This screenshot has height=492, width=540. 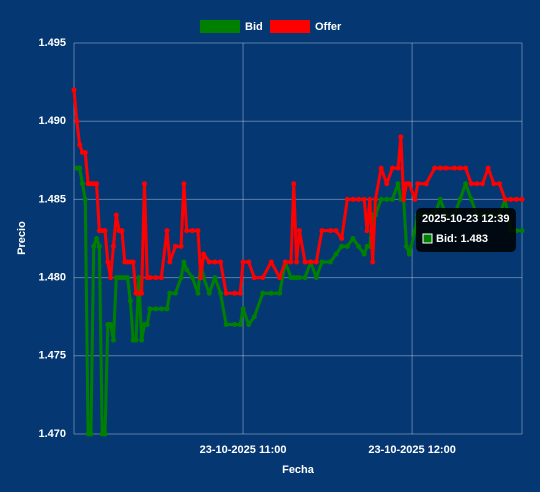 I want to click on y-tick-label: 1.480, so click(x=52, y=278).